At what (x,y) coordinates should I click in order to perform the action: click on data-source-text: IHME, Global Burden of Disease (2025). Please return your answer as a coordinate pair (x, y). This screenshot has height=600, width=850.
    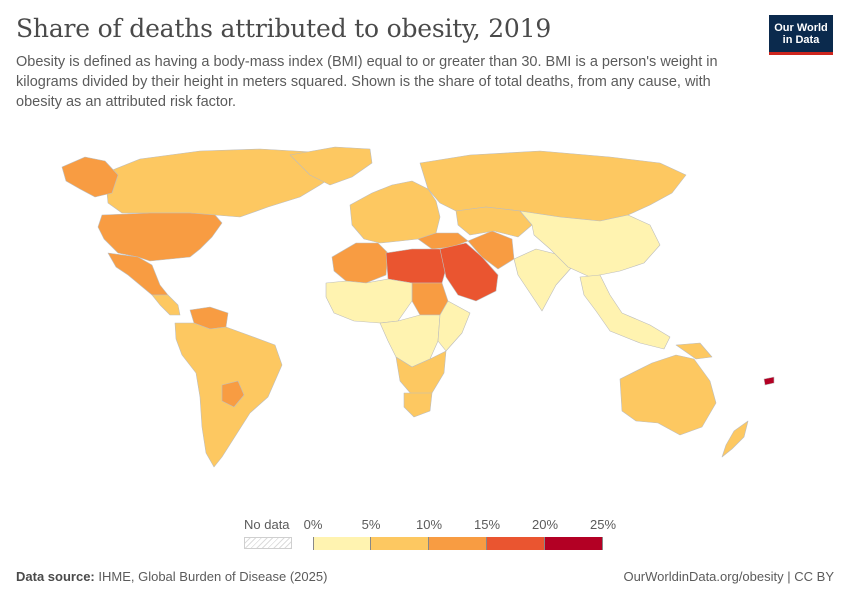
    Looking at the image, I should click on (213, 576).